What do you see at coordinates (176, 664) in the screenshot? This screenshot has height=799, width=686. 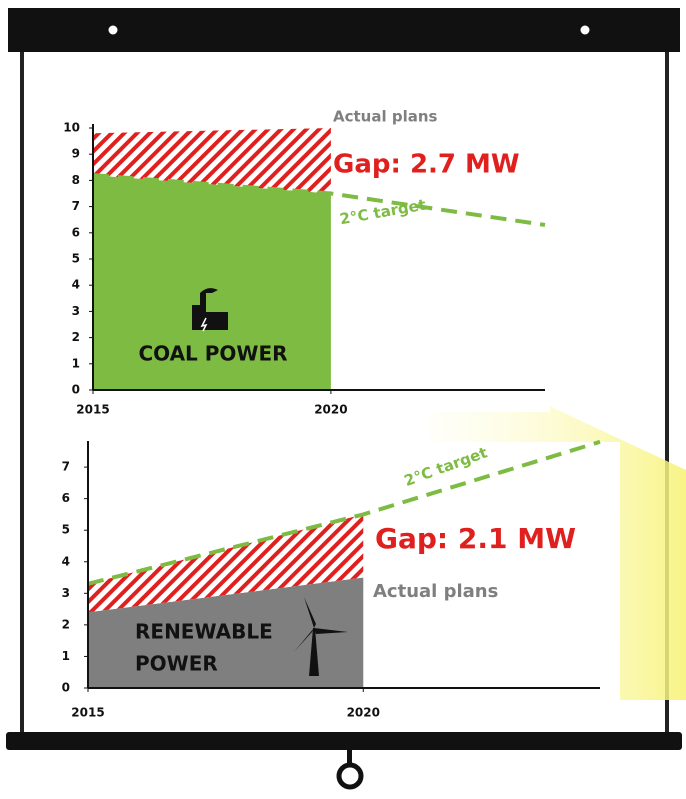 I see `chart-label: POWER` at bounding box center [176, 664].